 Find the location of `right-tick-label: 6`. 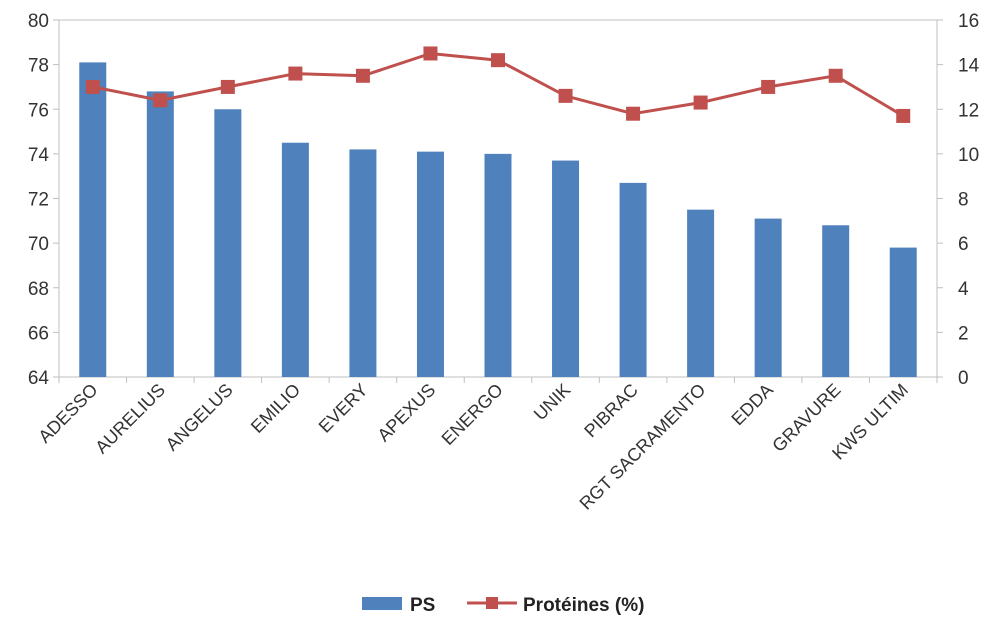

right-tick-label: 6 is located at coordinates (963, 244).